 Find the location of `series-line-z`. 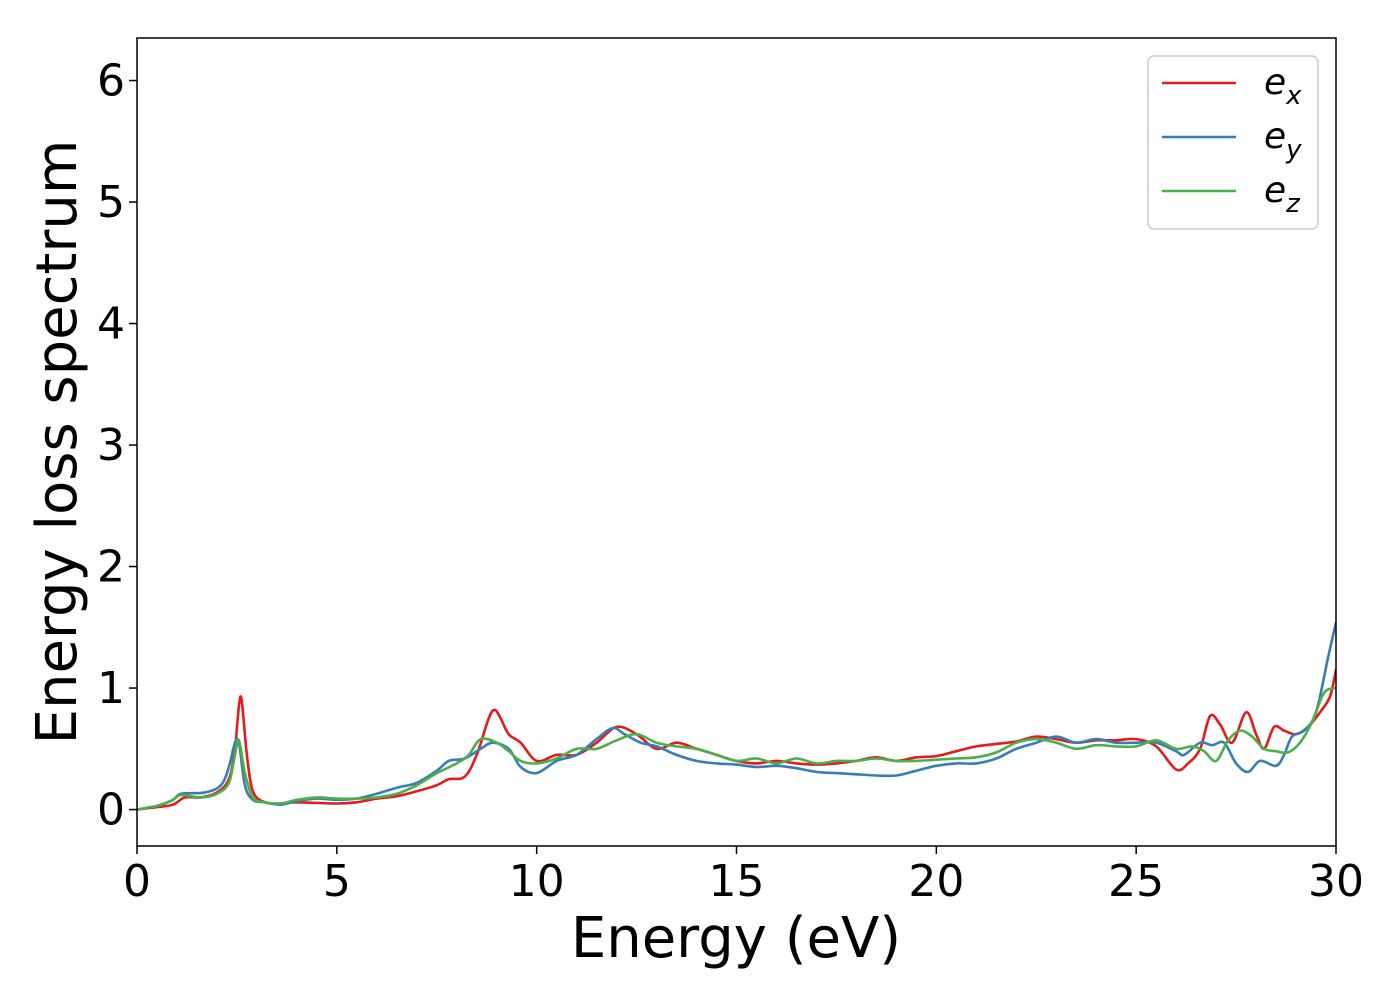

series-line-z is located at coordinates (736, 748).